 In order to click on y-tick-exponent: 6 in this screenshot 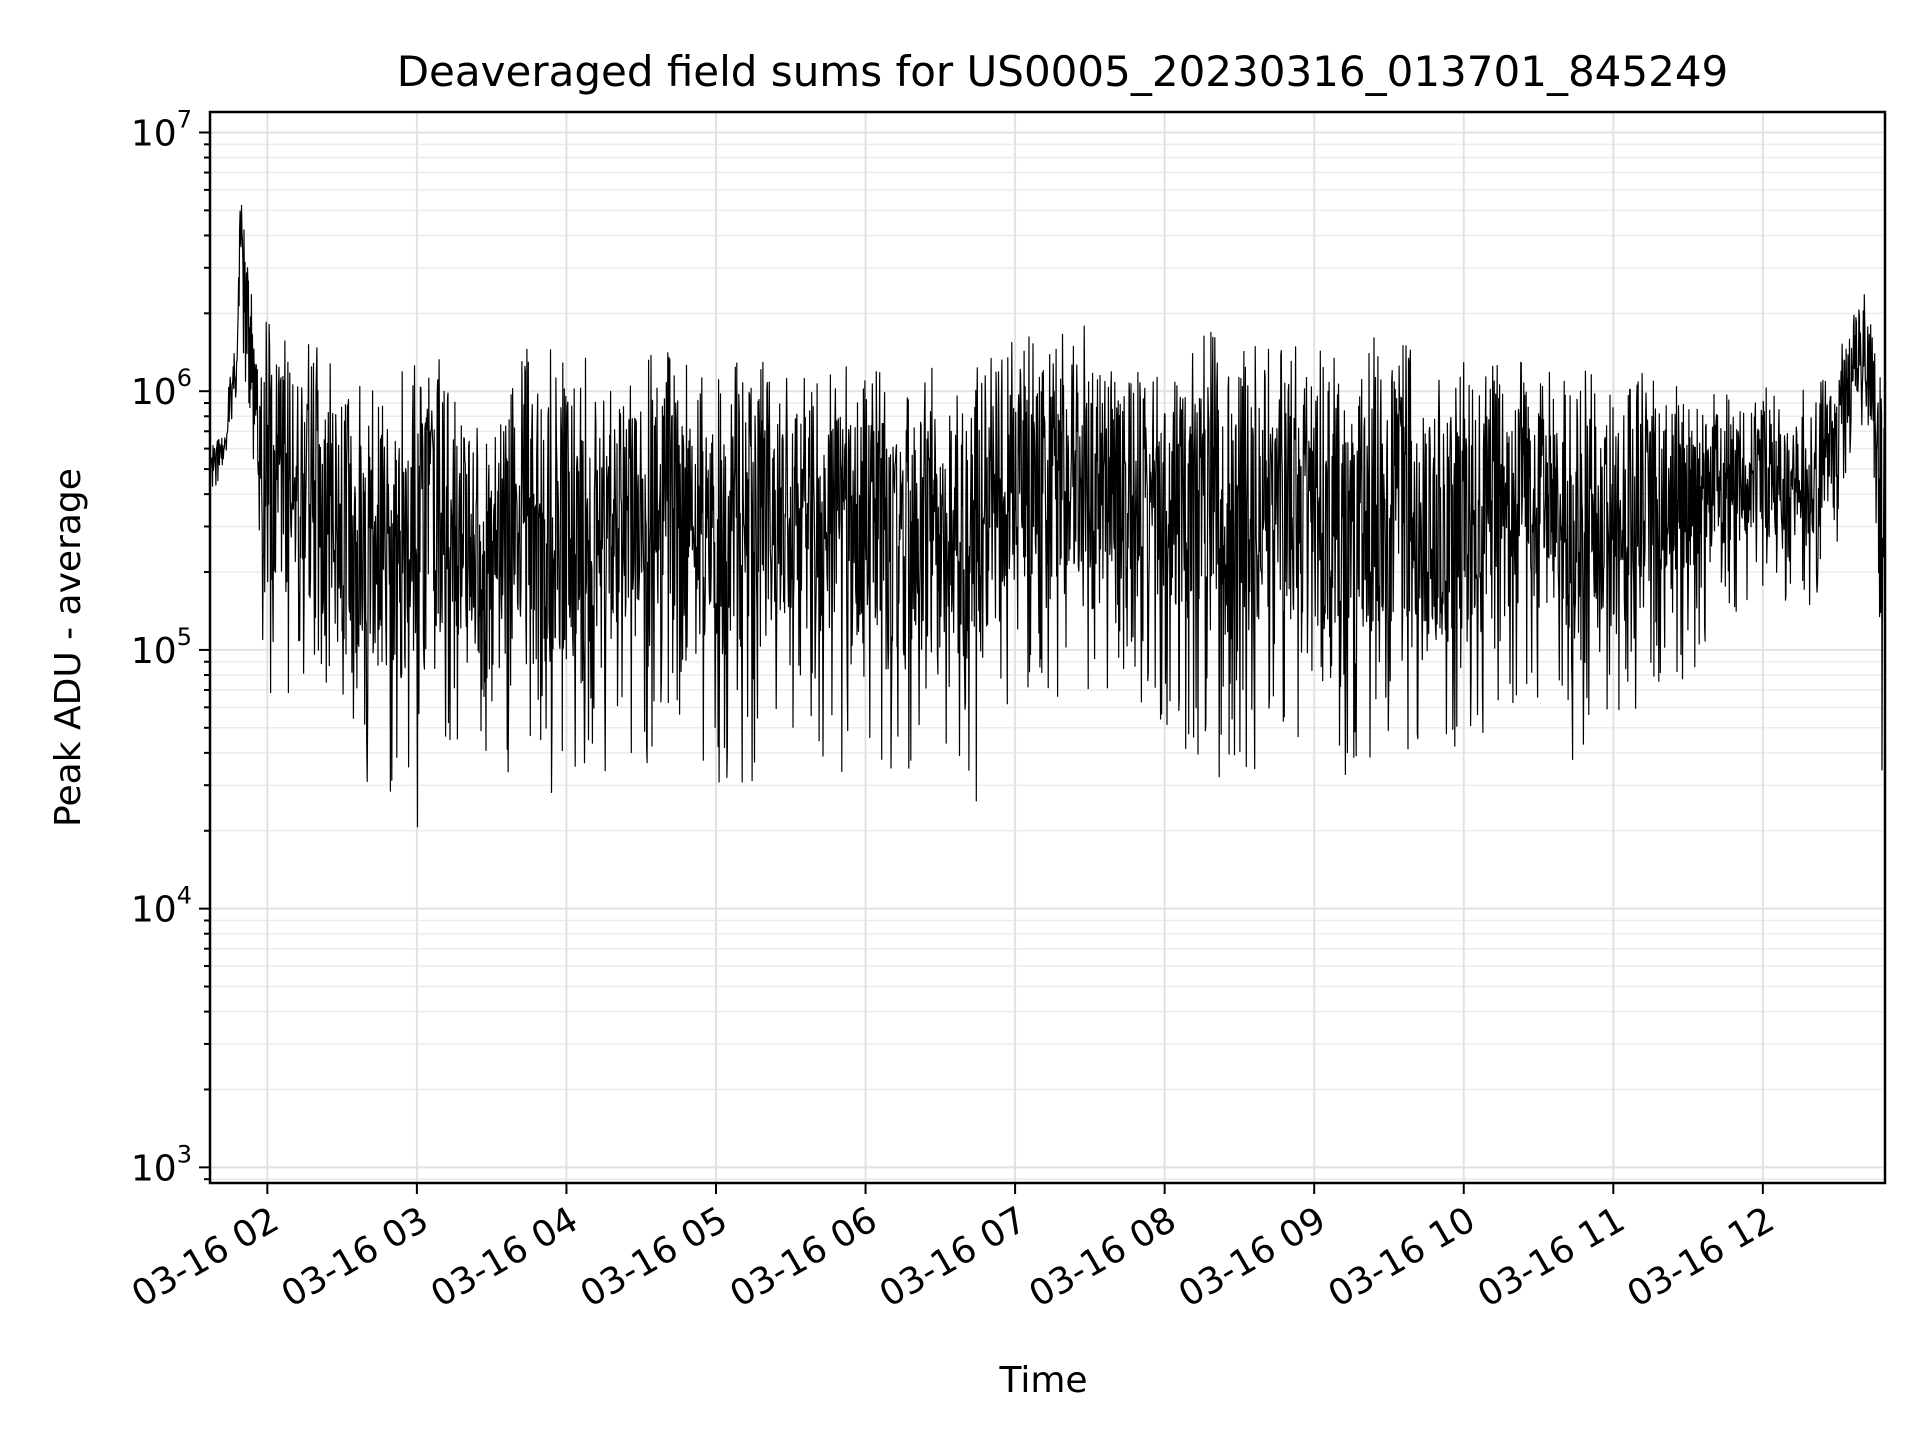, I will do `click(184, 378)`.